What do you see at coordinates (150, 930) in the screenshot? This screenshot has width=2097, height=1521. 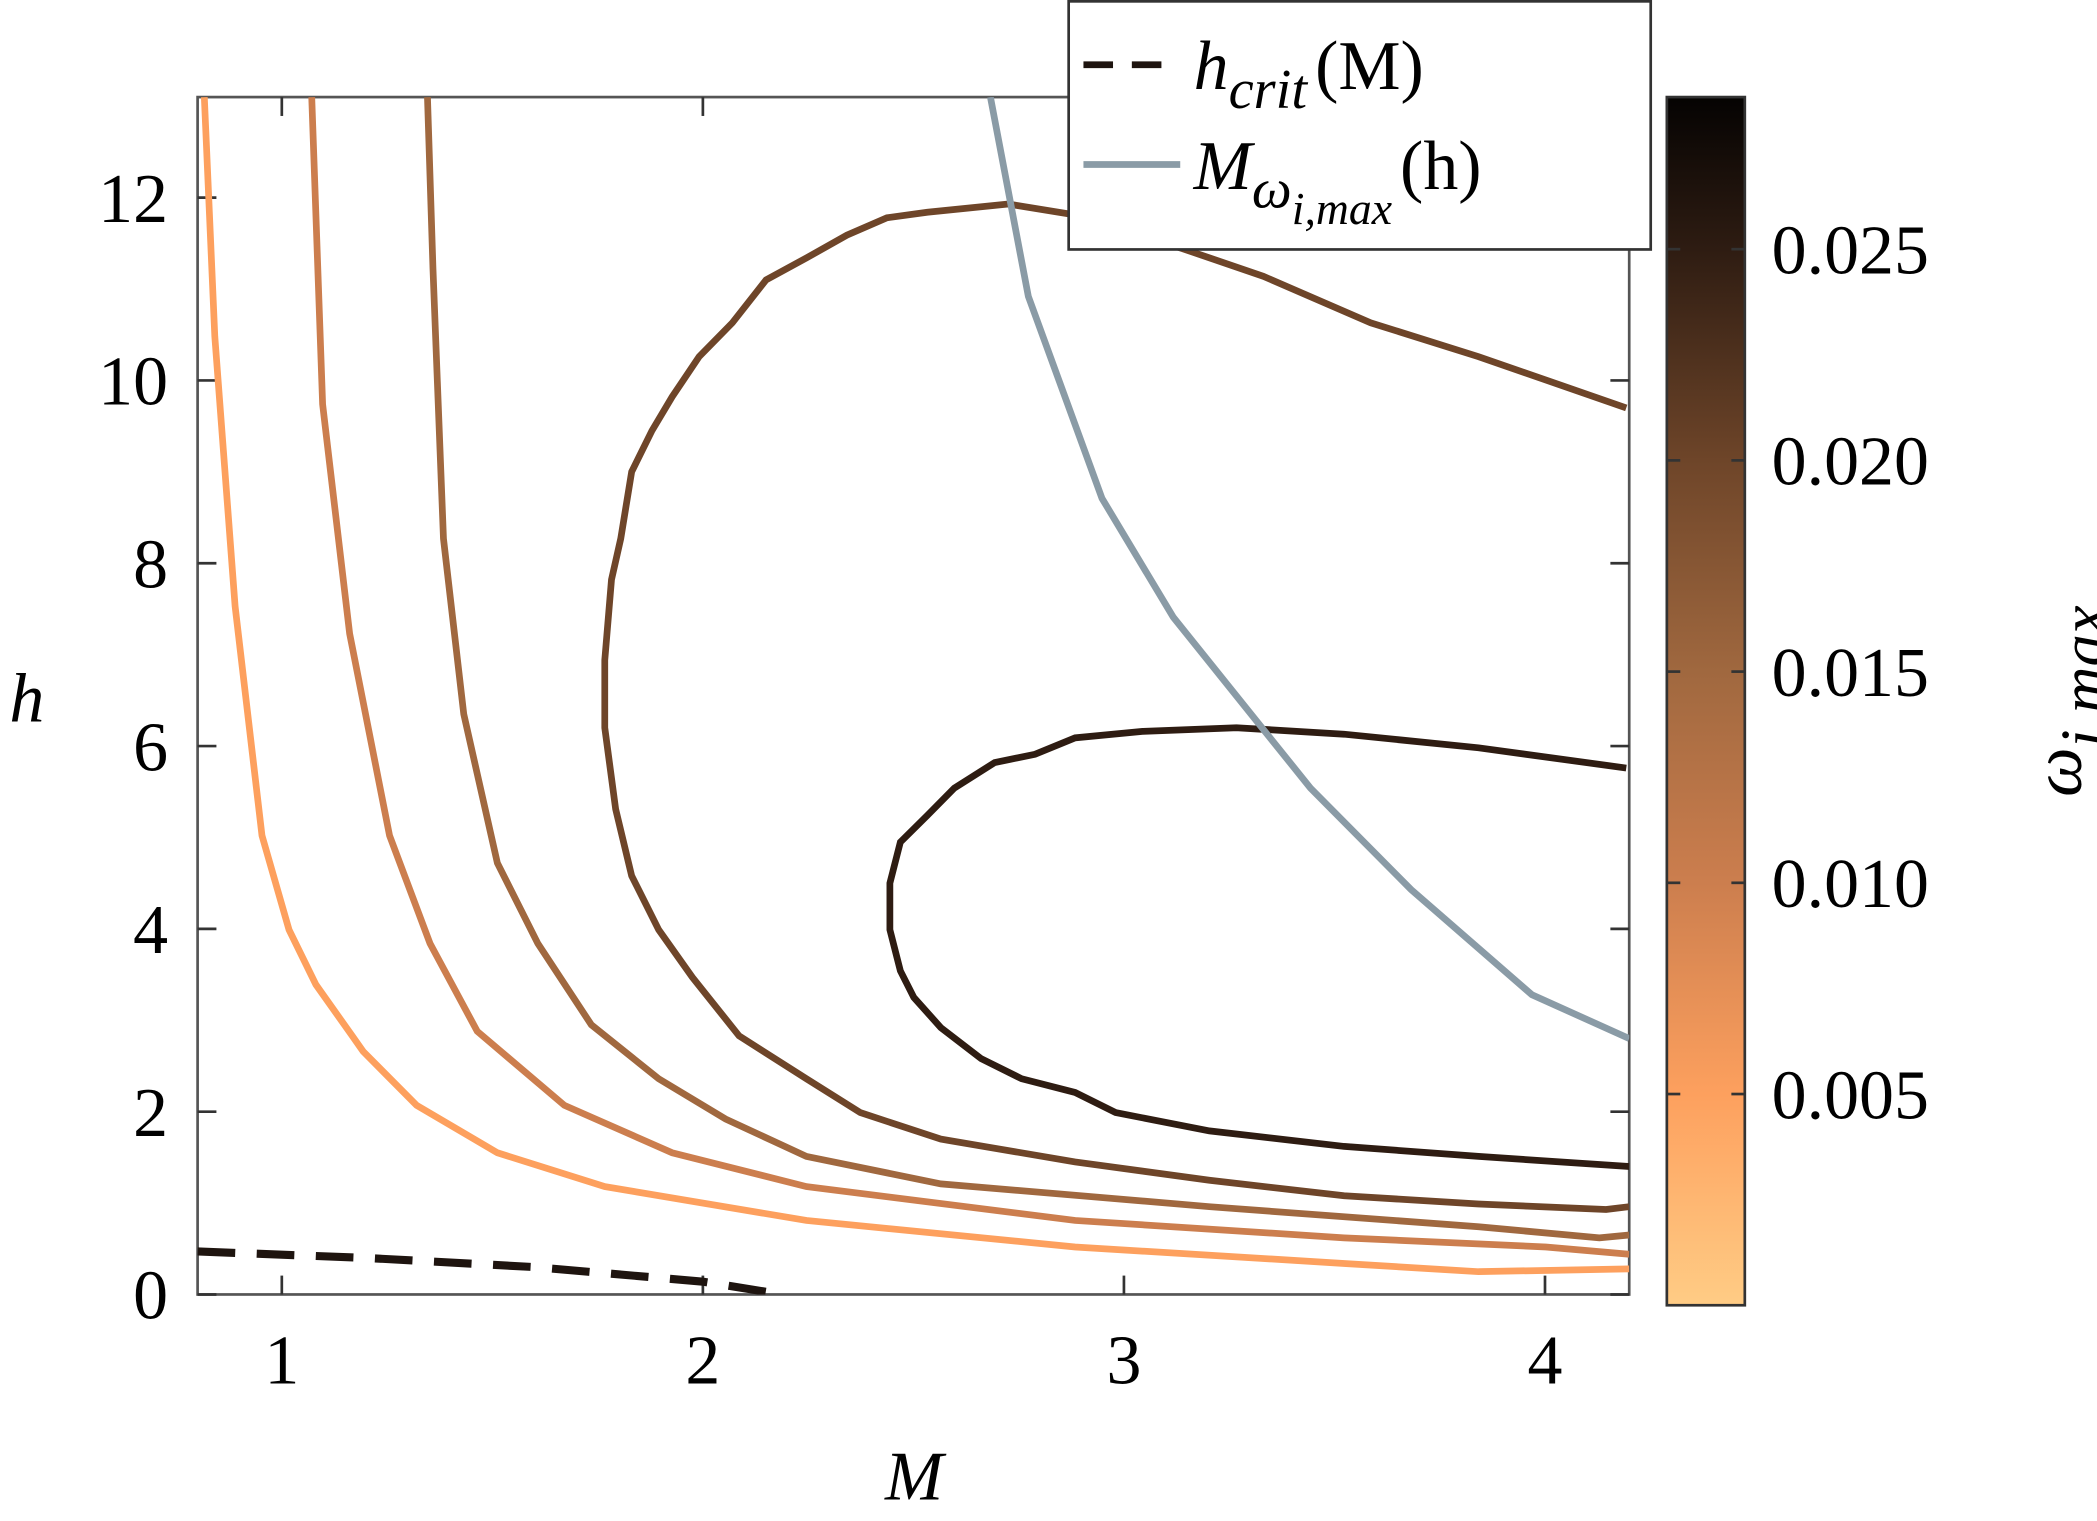 I see `y-tick-label: 4` at bounding box center [150, 930].